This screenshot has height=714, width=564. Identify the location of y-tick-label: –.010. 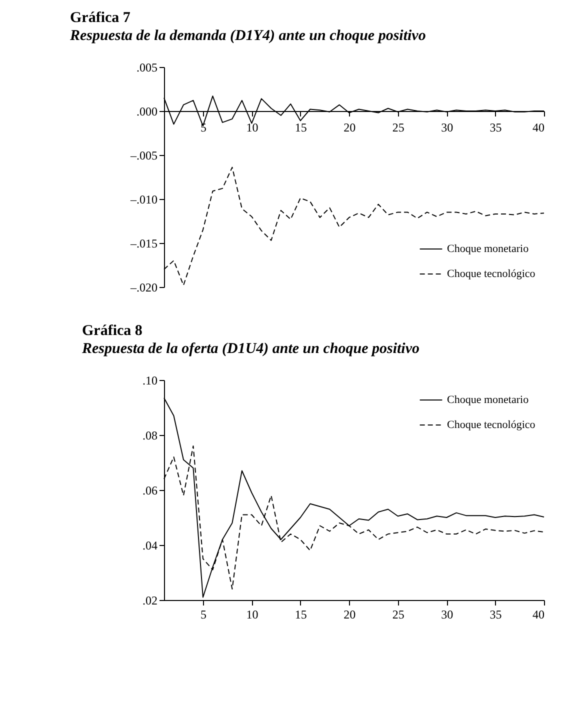
(144, 199).